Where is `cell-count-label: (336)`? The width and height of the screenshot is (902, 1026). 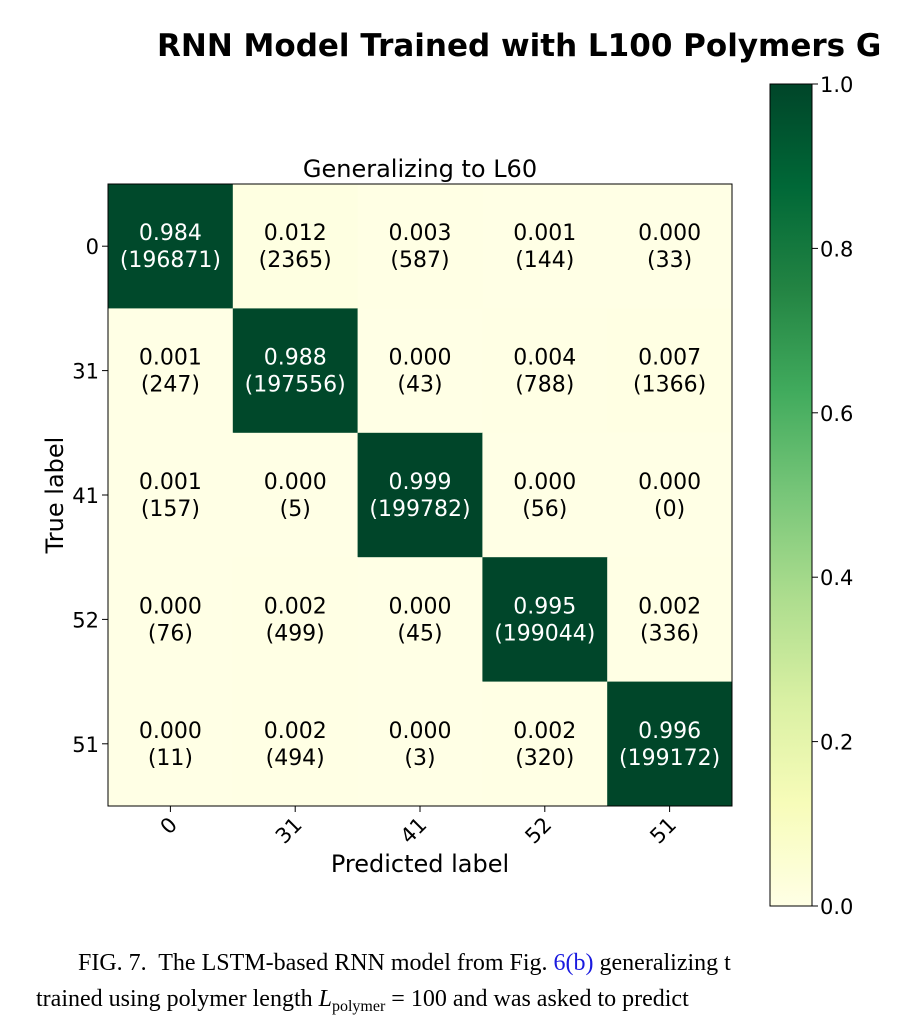 cell-count-label: (336) is located at coordinates (669, 633).